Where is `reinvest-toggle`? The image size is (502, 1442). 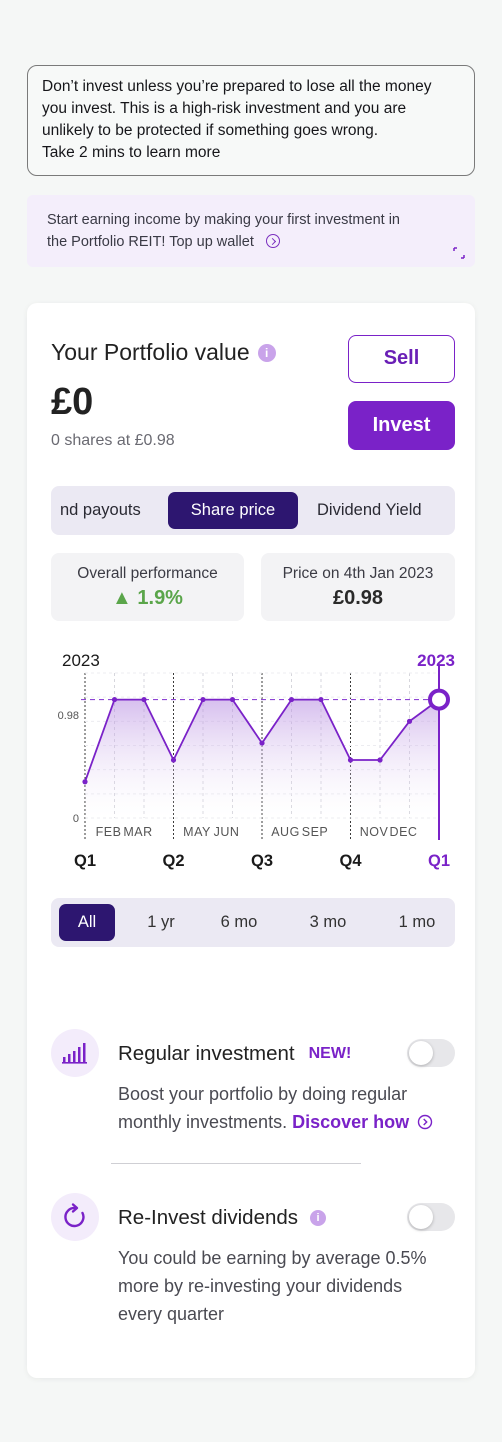
reinvest-toggle is located at coordinates (431, 1217).